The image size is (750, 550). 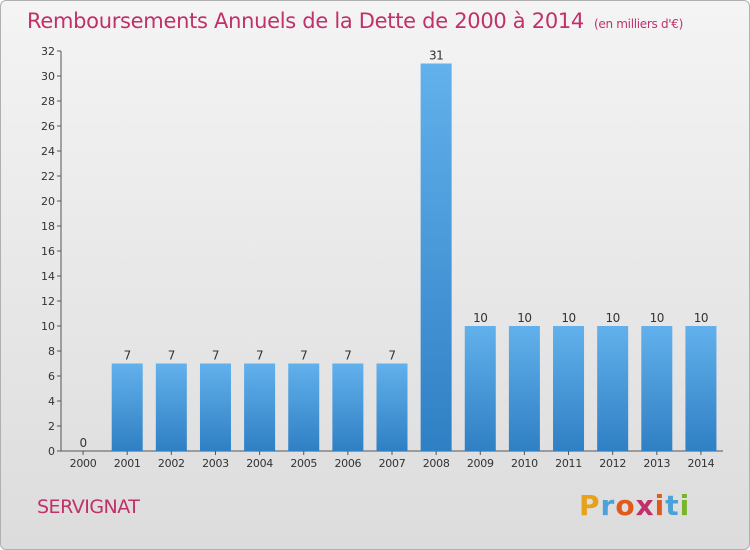 What do you see at coordinates (82, 443) in the screenshot?
I see `data-label: 0` at bounding box center [82, 443].